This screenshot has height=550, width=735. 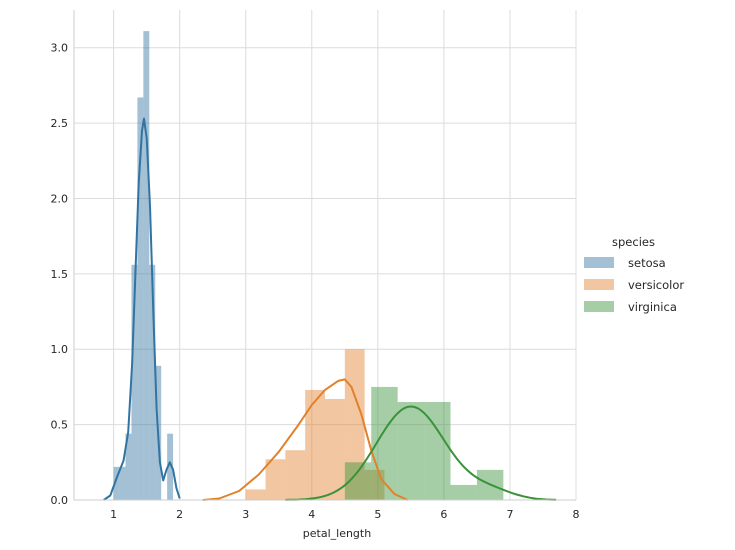 I want to click on y-tick-label: 2.0, so click(x=60, y=198).